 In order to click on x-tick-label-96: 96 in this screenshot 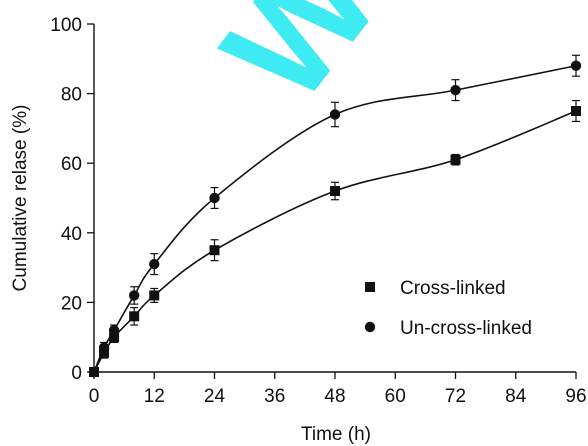, I will do `click(575, 396)`.